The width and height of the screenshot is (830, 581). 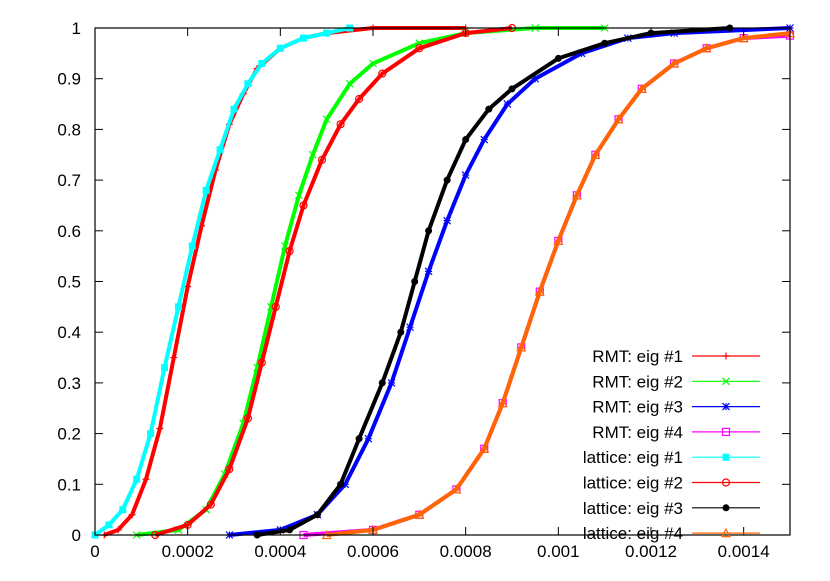 What do you see at coordinates (637, 381) in the screenshot?
I see `legend-label: RMT: eig #2` at bounding box center [637, 381].